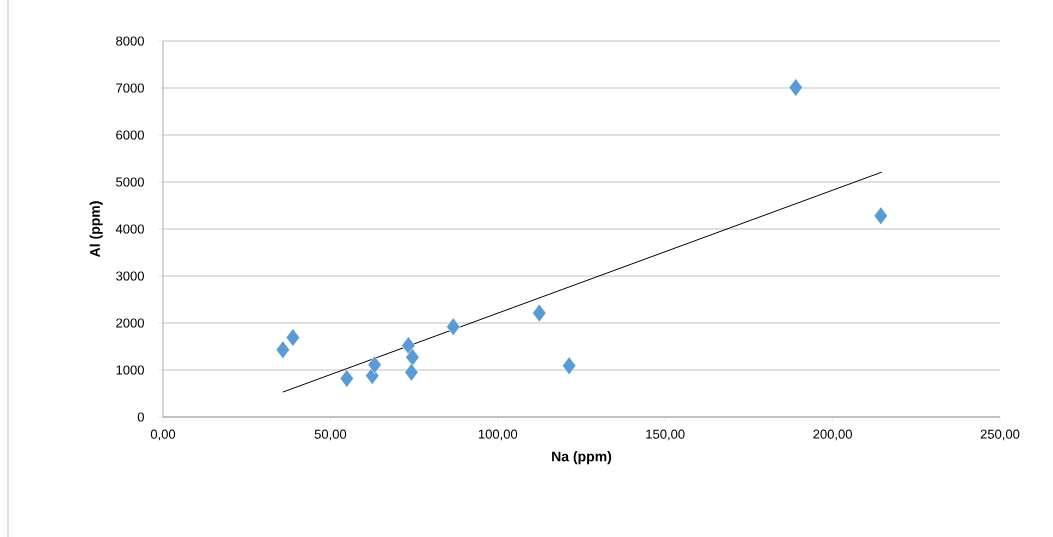  Describe the element at coordinates (130, 323) in the screenshot. I see `y-tick-label: 2000` at that location.